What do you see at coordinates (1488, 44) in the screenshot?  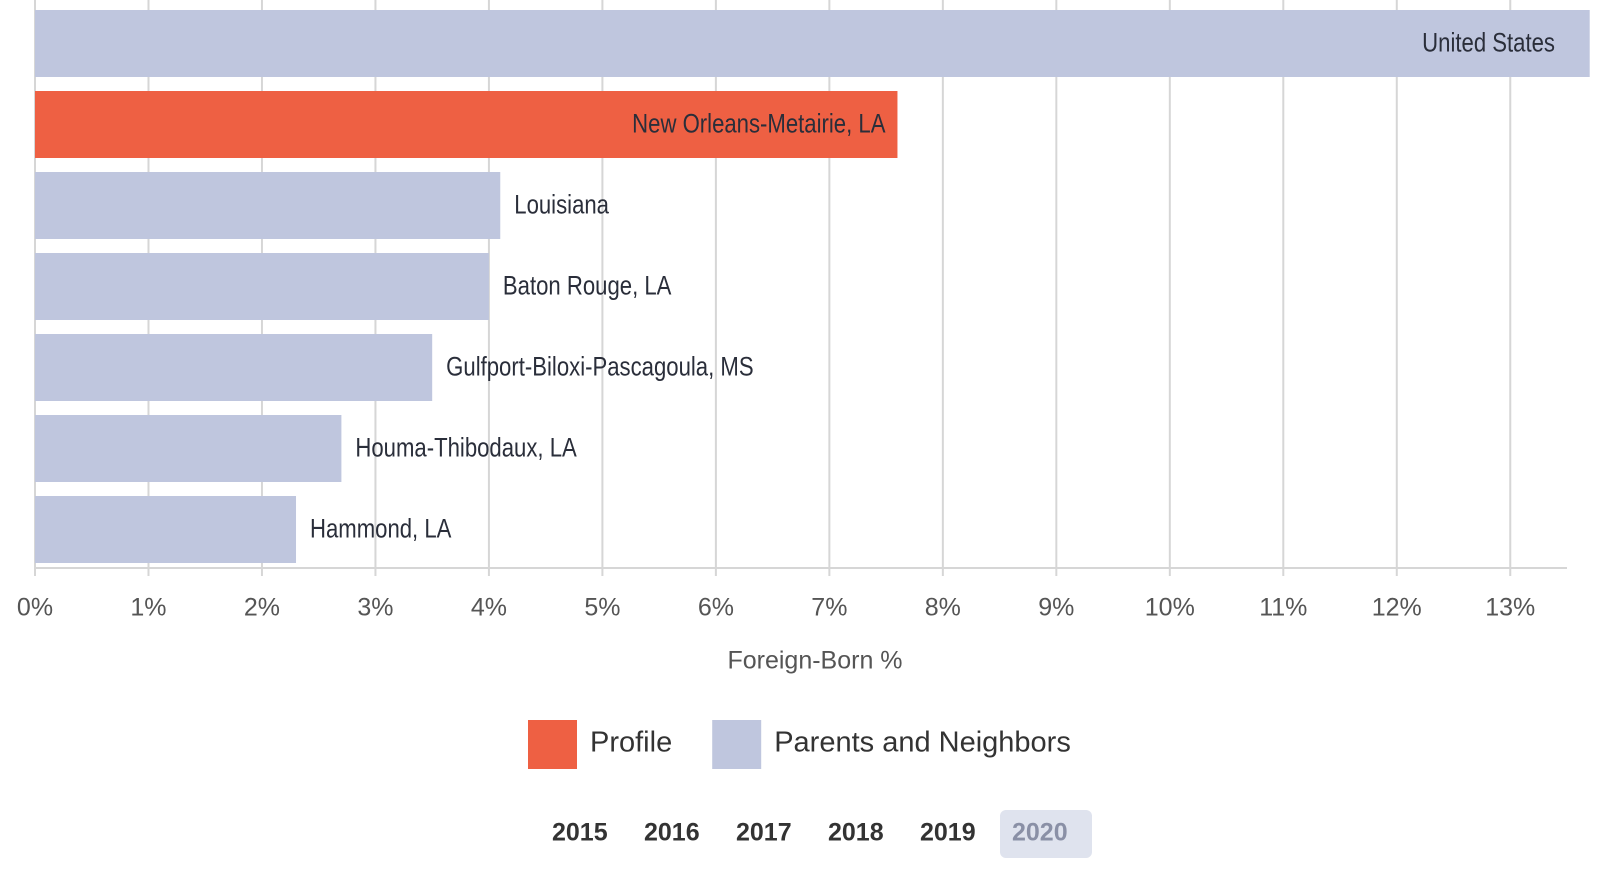 I see `bar-label: United States` at bounding box center [1488, 44].